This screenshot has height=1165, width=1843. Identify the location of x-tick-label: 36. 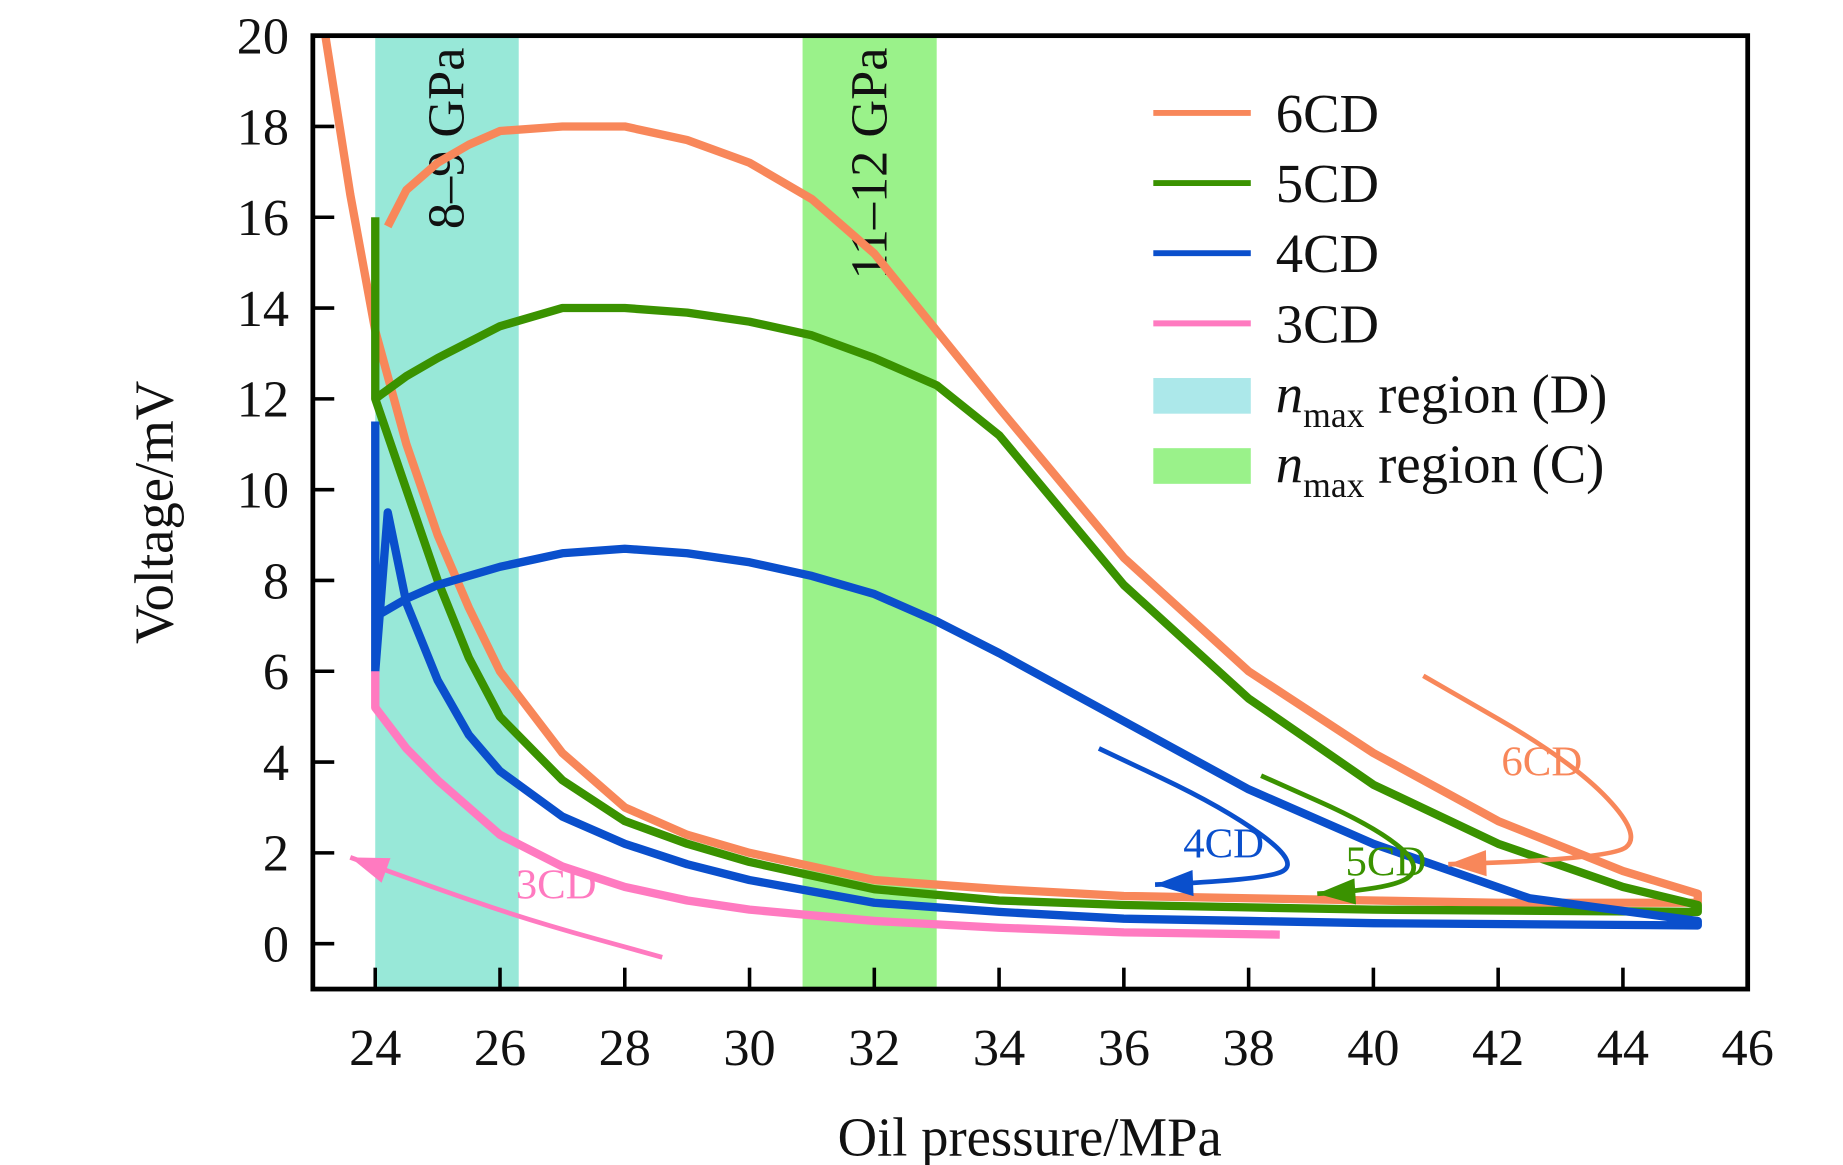
(1124, 1048).